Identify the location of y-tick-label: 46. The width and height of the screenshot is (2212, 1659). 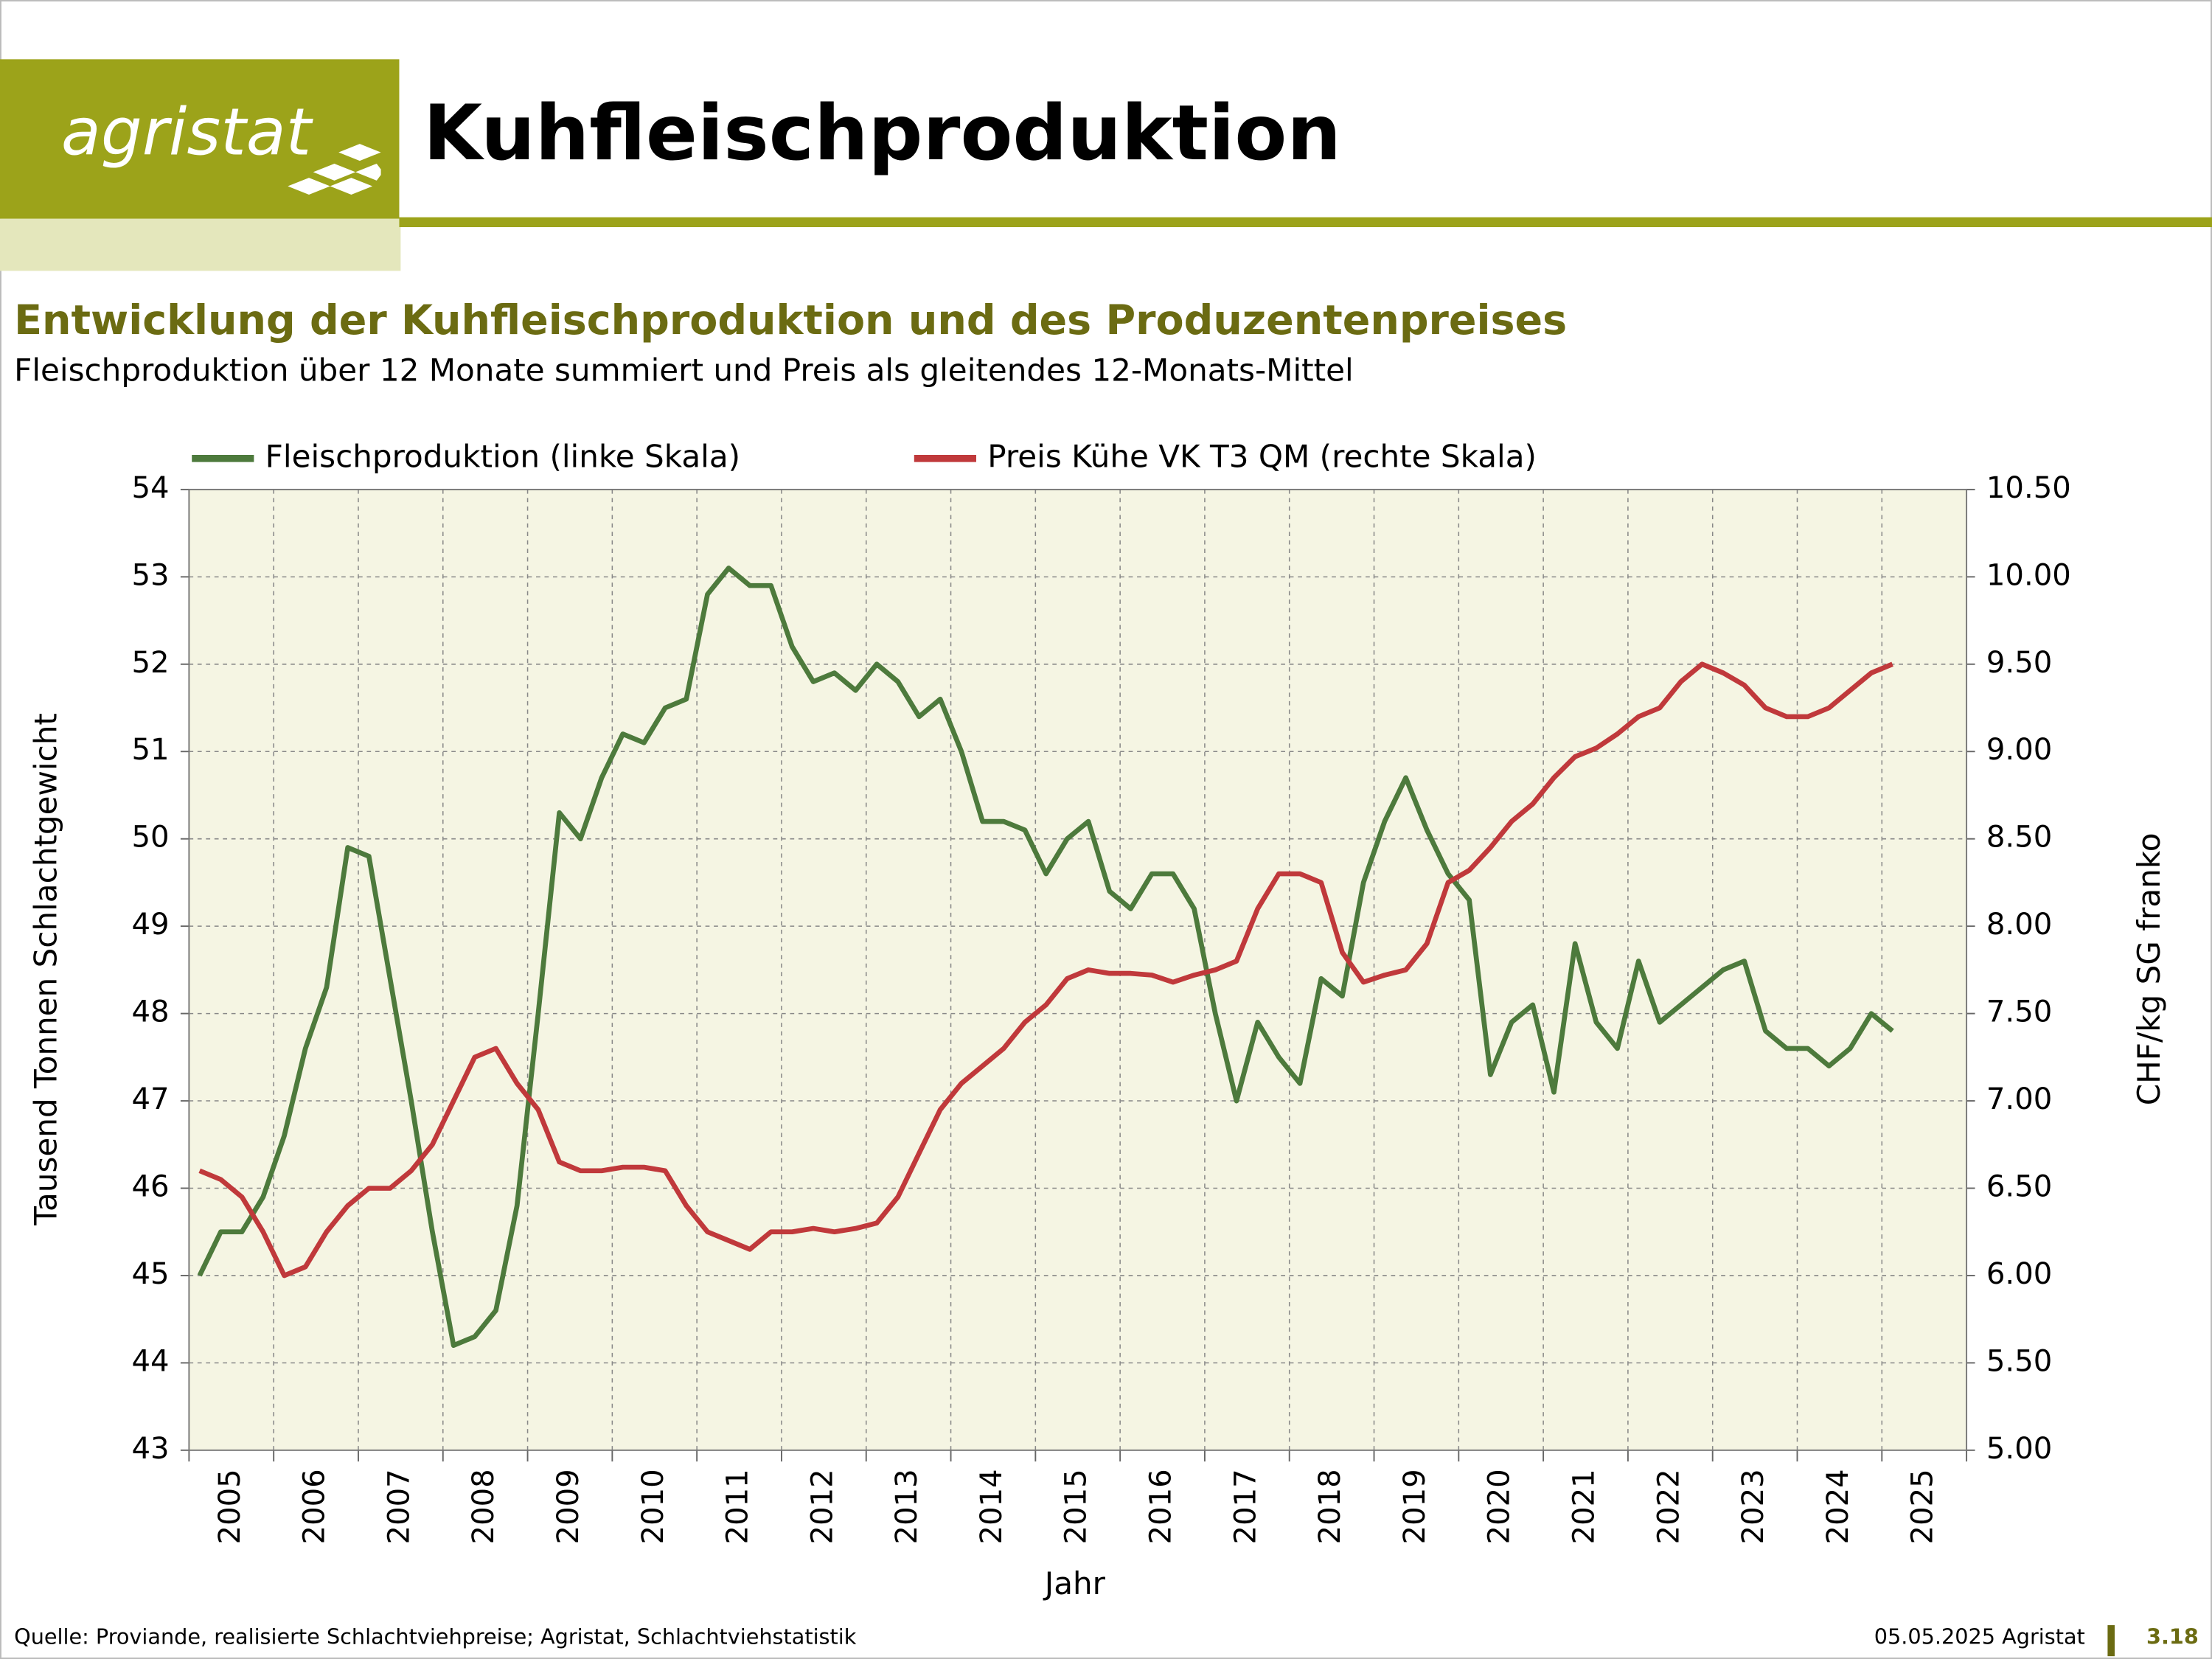
(150, 1186).